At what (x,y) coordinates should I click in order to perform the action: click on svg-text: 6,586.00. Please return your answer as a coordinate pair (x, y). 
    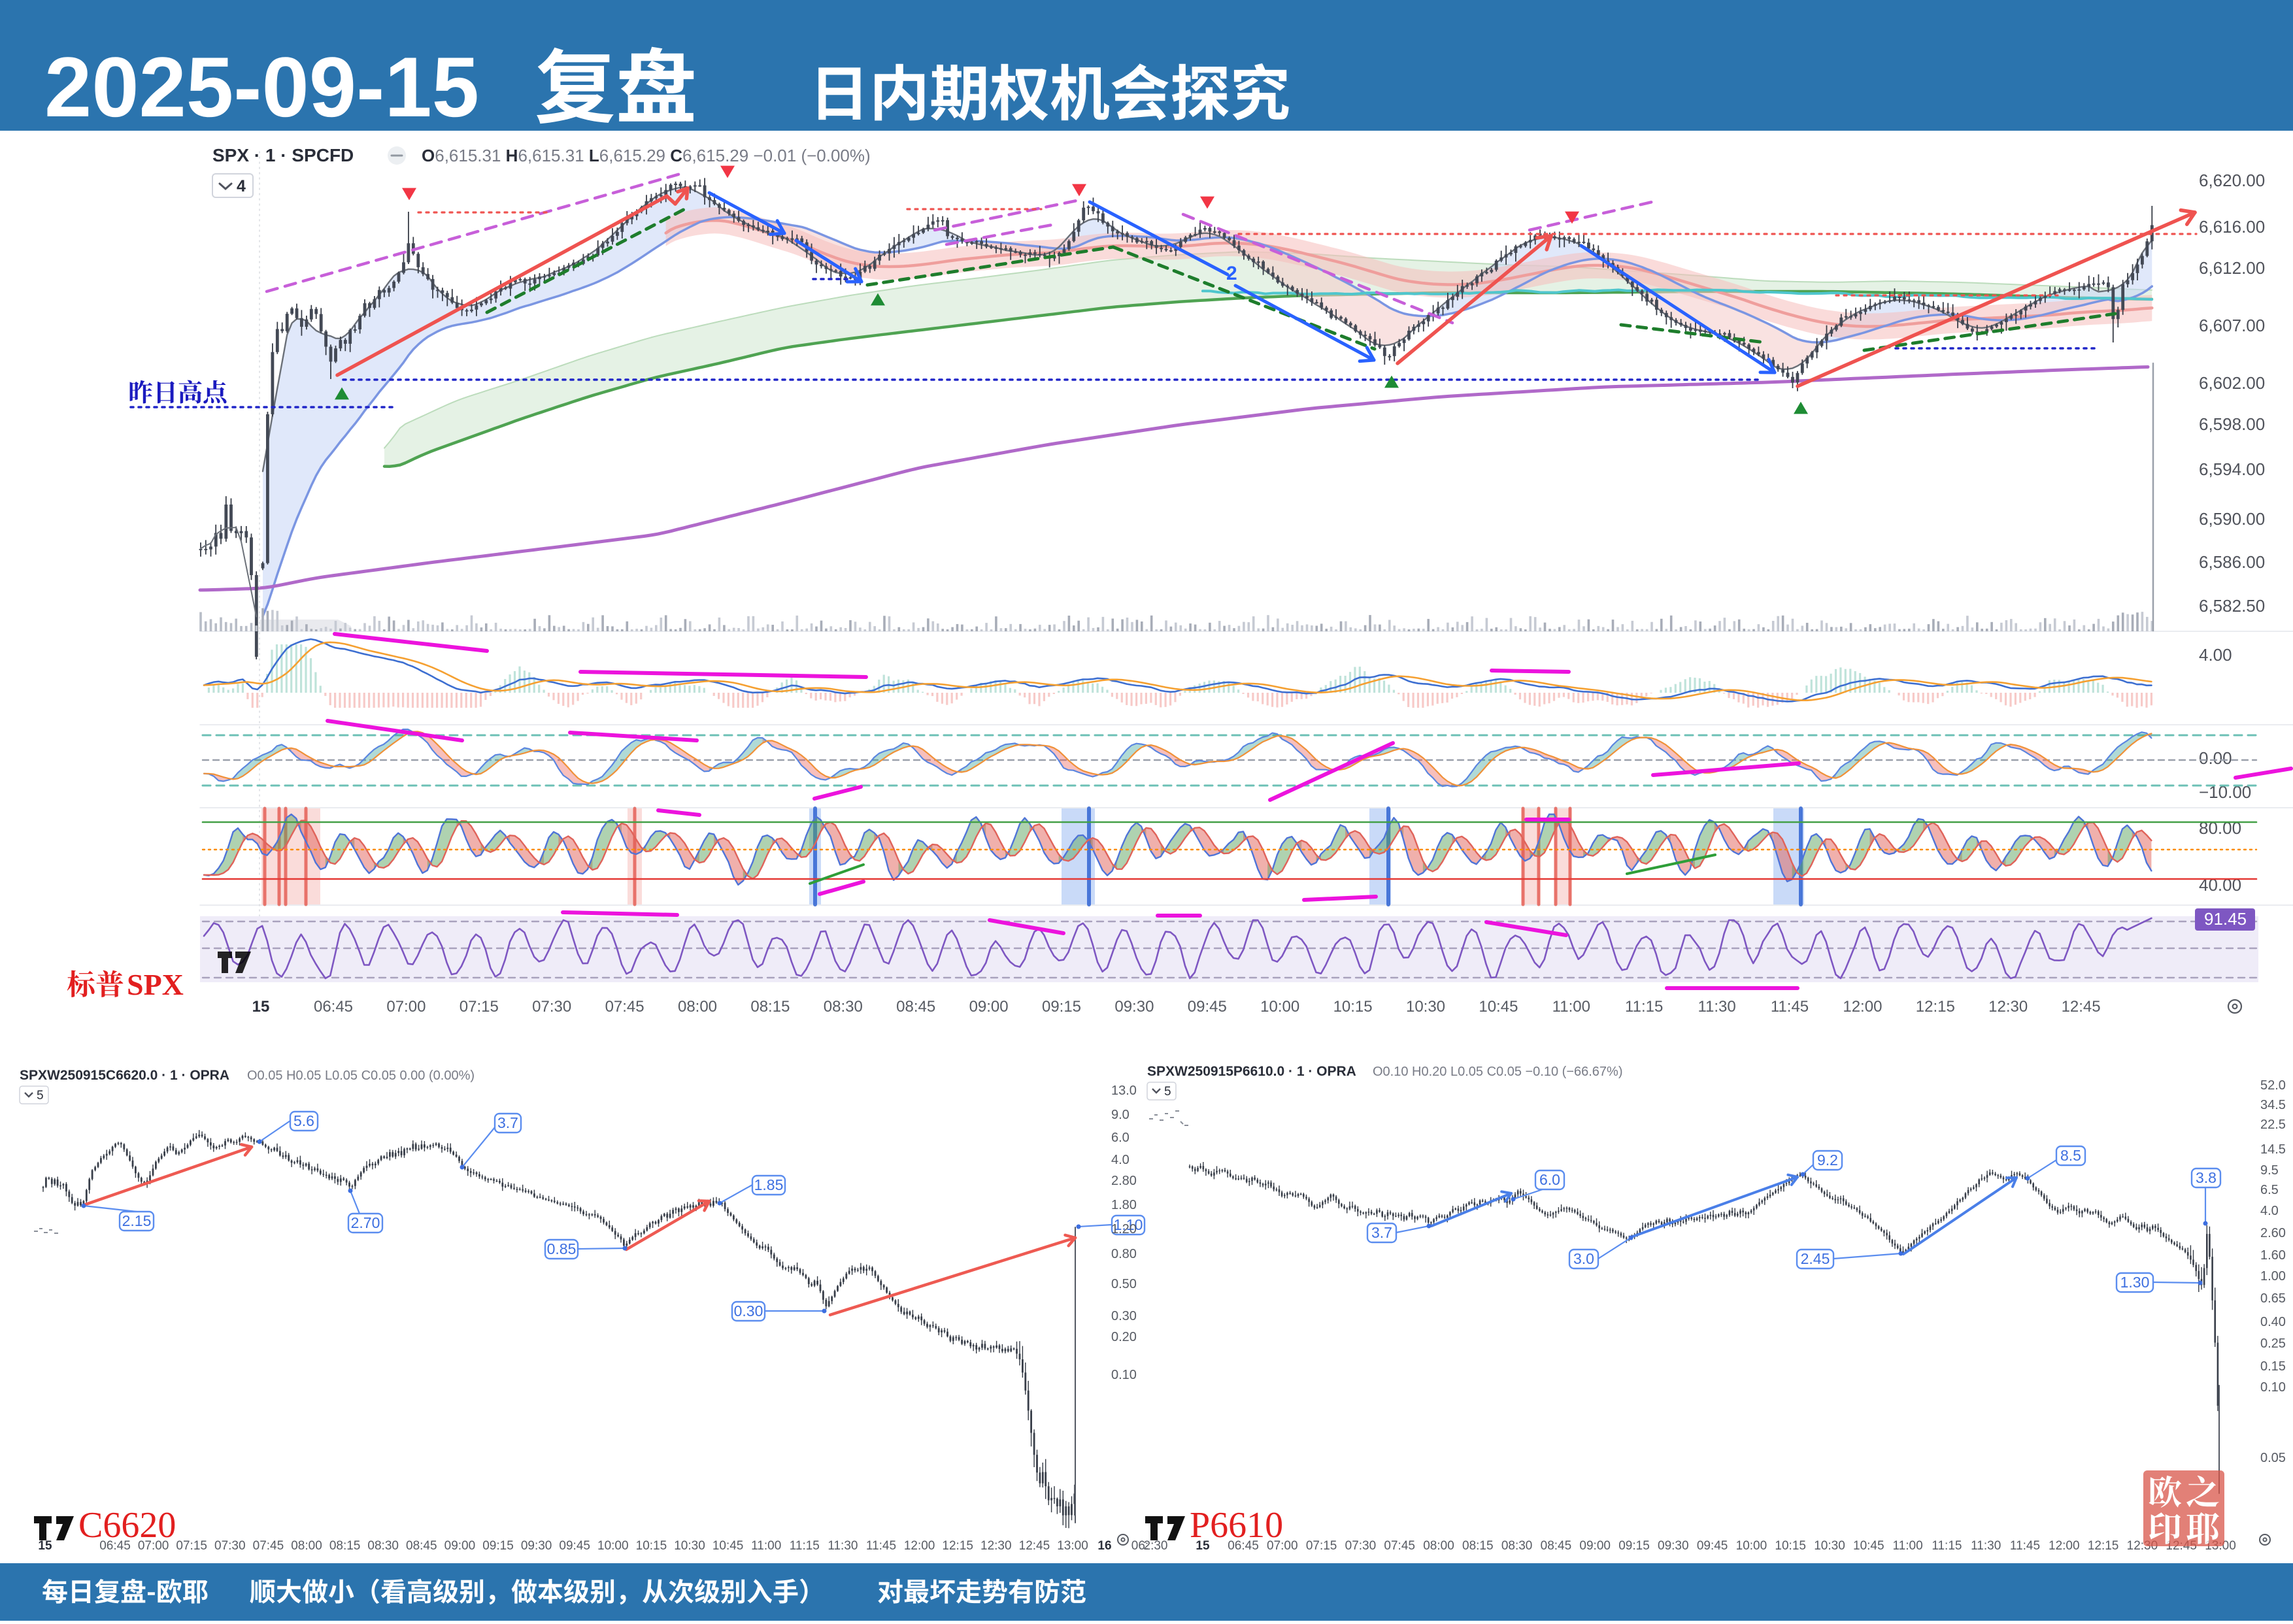
    Looking at the image, I should click on (2232, 562).